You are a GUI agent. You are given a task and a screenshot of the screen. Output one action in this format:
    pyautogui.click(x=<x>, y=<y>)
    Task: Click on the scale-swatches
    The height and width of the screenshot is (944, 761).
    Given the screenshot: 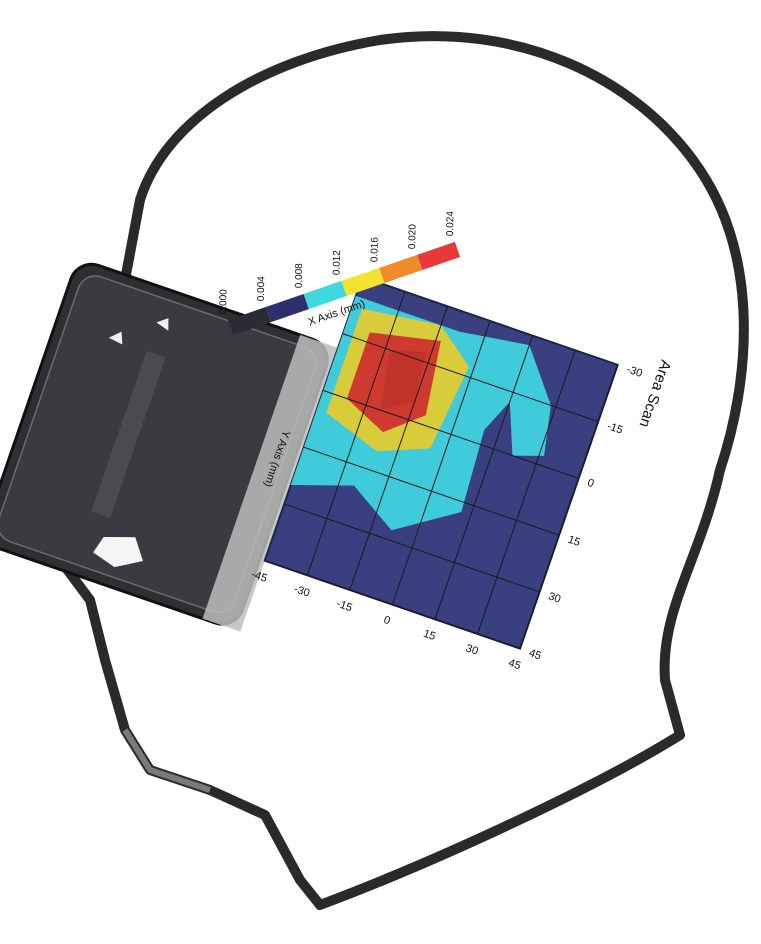 What is the action you would take?
    pyautogui.click(x=344, y=288)
    